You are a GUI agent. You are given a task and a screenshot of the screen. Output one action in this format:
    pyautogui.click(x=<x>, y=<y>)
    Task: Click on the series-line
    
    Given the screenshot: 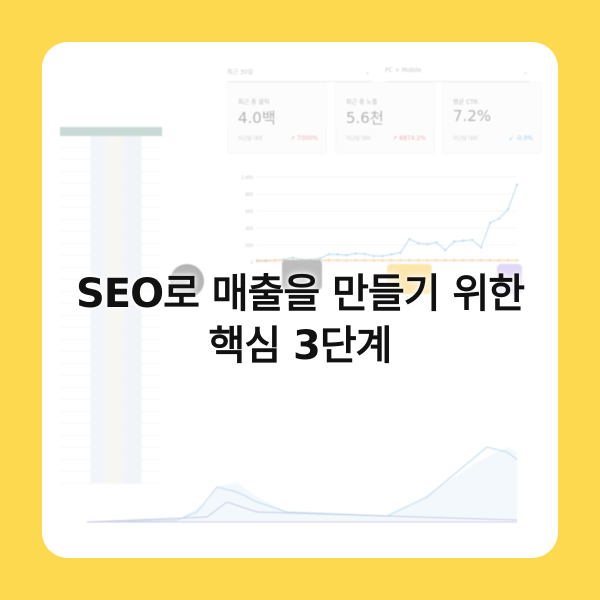 What is the action you would take?
    pyautogui.click(x=387, y=223)
    